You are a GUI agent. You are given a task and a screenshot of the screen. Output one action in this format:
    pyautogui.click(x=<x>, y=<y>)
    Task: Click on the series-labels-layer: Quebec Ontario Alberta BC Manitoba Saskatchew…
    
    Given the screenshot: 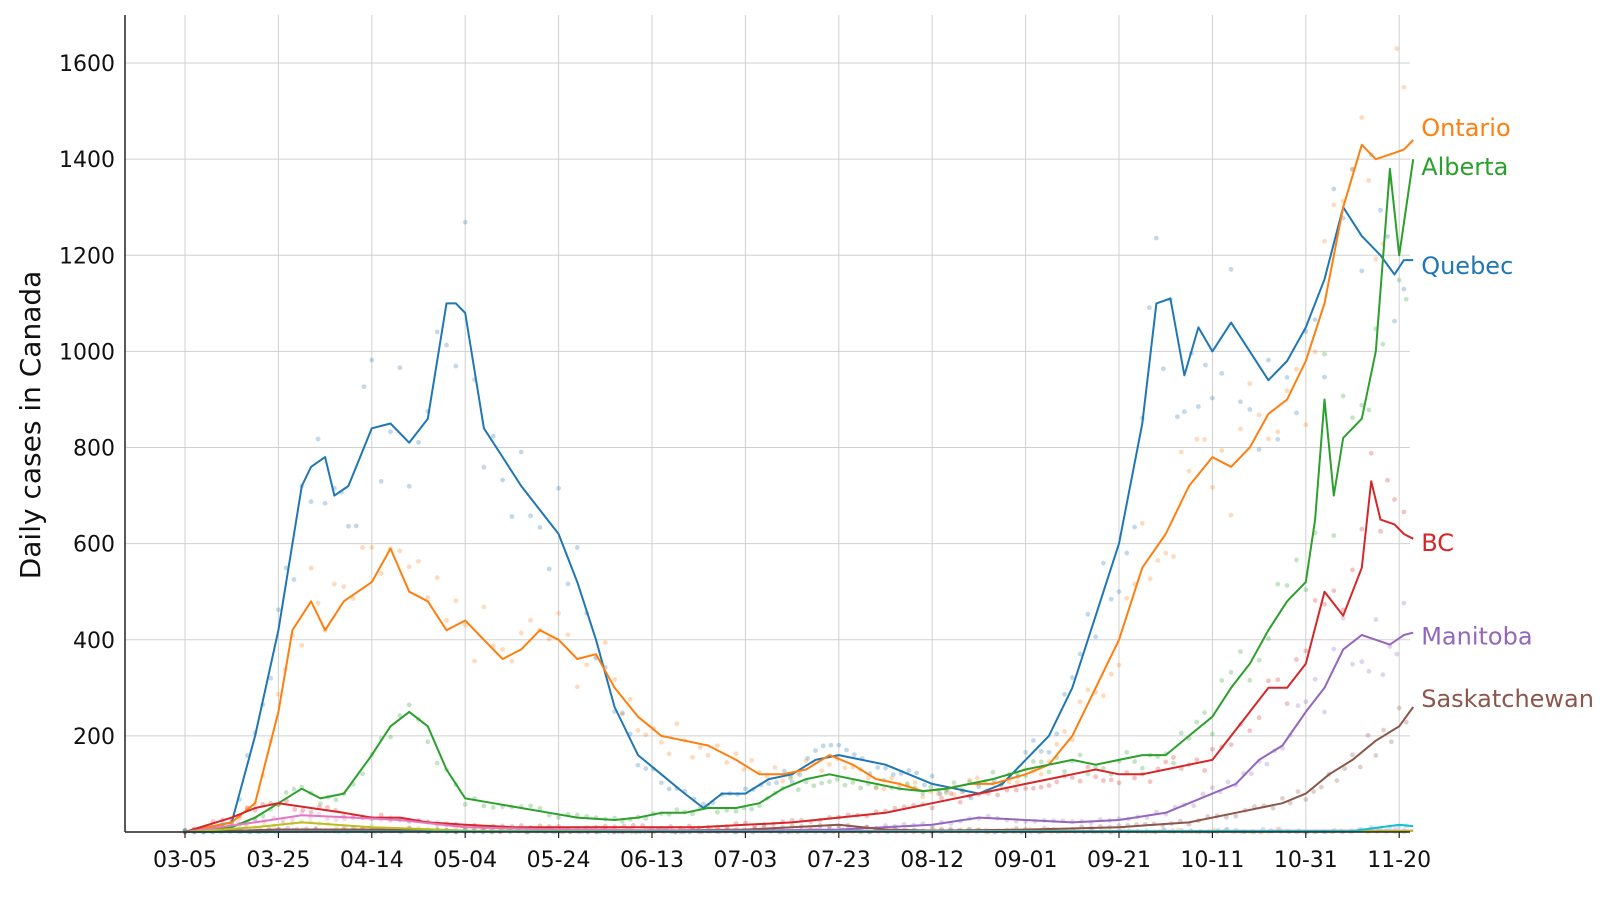 What is the action you would take?
    pyautogui.click(x=1507, y=413)
    